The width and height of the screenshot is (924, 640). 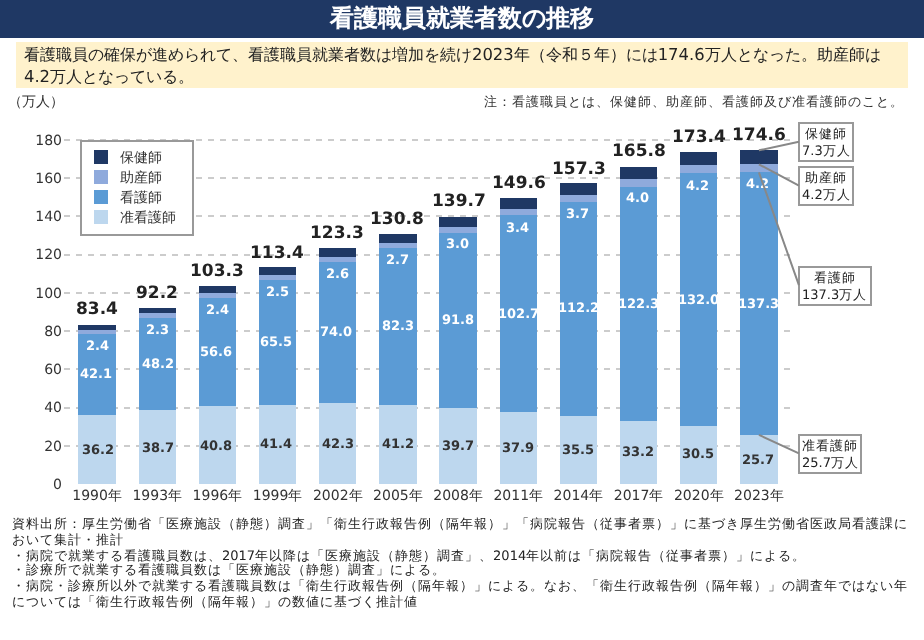 What do you see at coordinates (519, 184) in the screenshot?
I see `total-label: 149.6` at bounding box center [519, 184].